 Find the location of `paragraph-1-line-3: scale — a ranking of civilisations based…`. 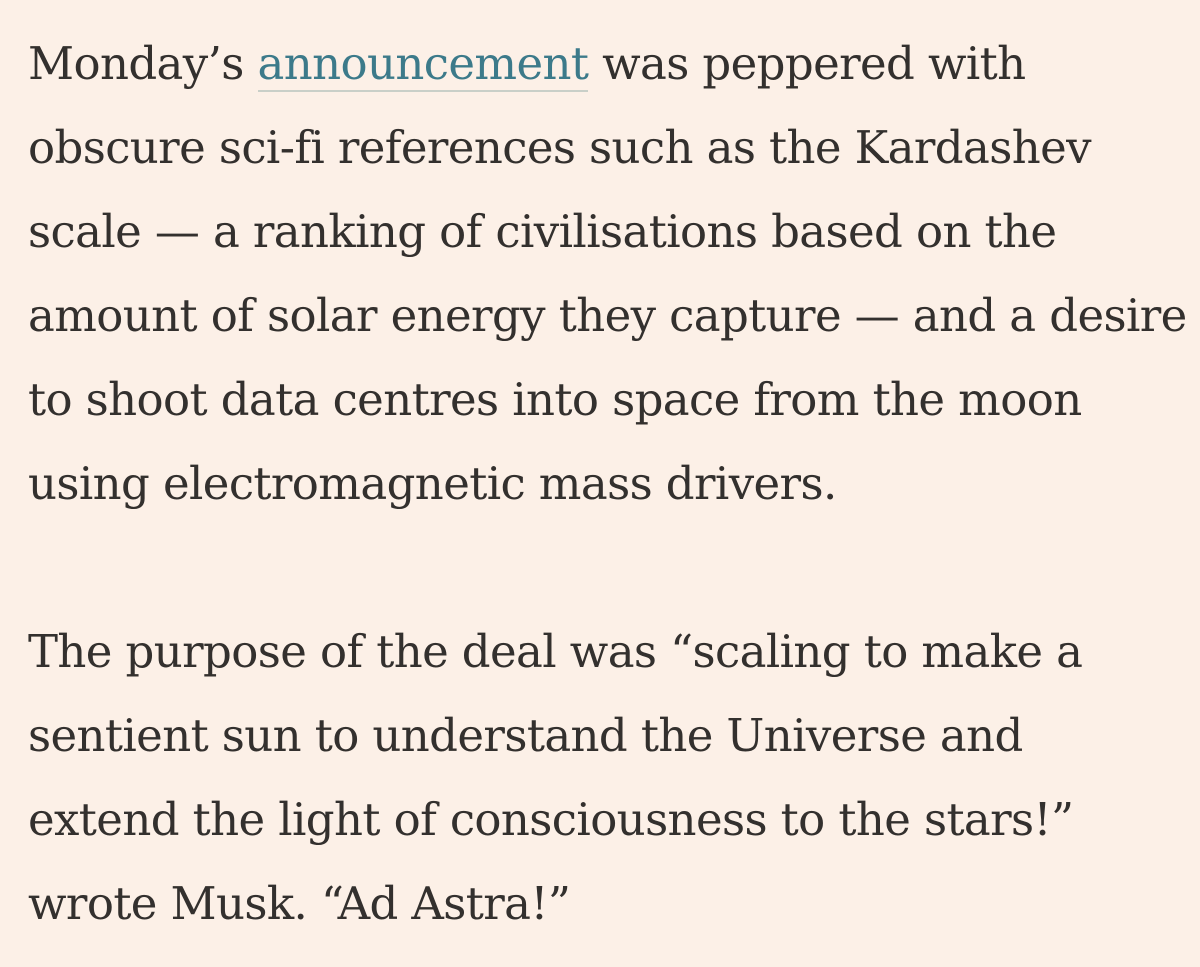

paragraph-1-line-3: scale — a ranking of civilisations based… is located at coordinates (542, 231).